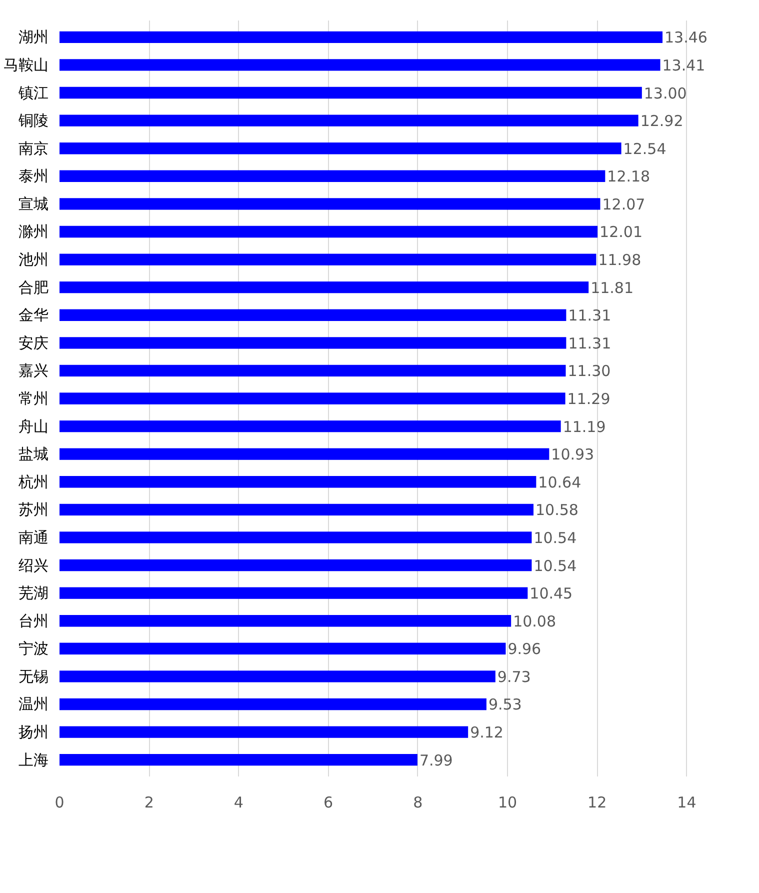  I want to click on data-label: 10.45, so click(551, 593).